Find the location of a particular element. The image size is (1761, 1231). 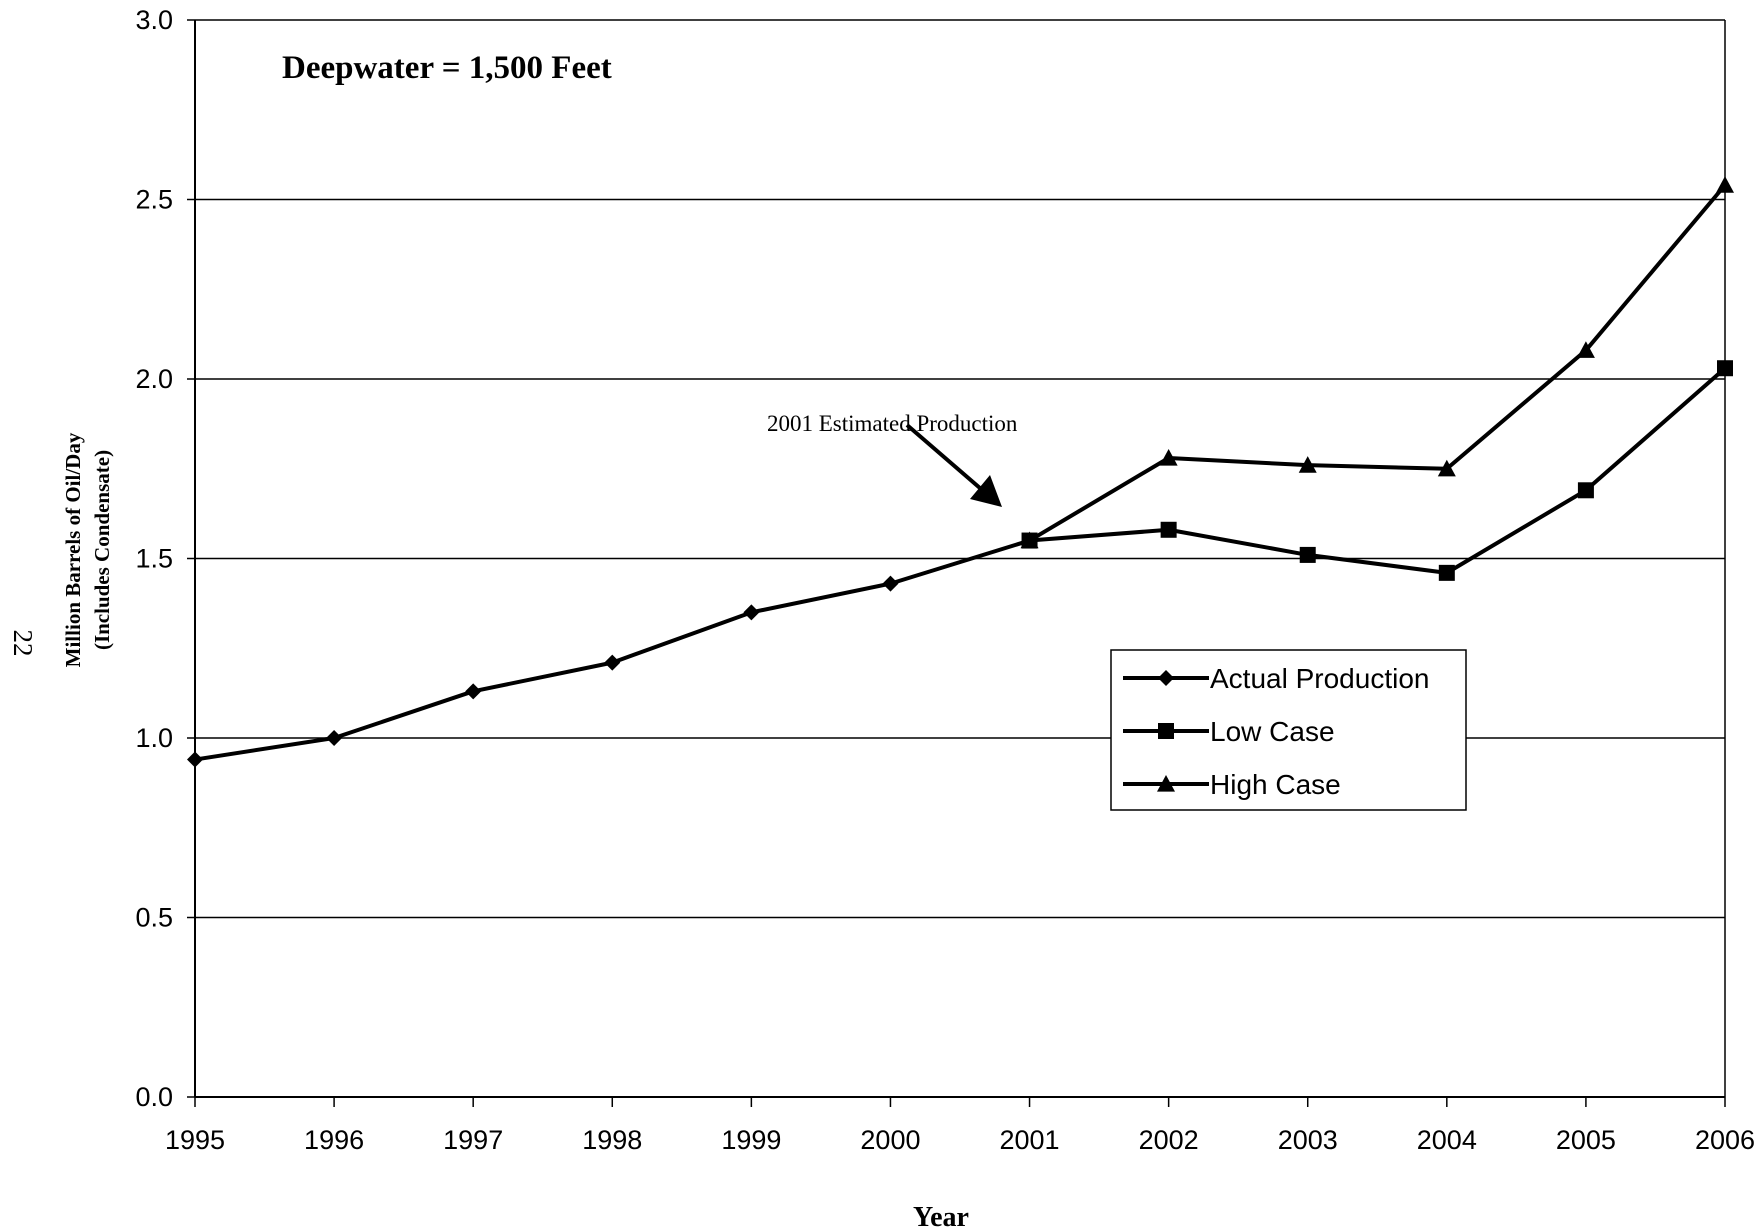

series-low-case is located at coordinates (1377, 470).